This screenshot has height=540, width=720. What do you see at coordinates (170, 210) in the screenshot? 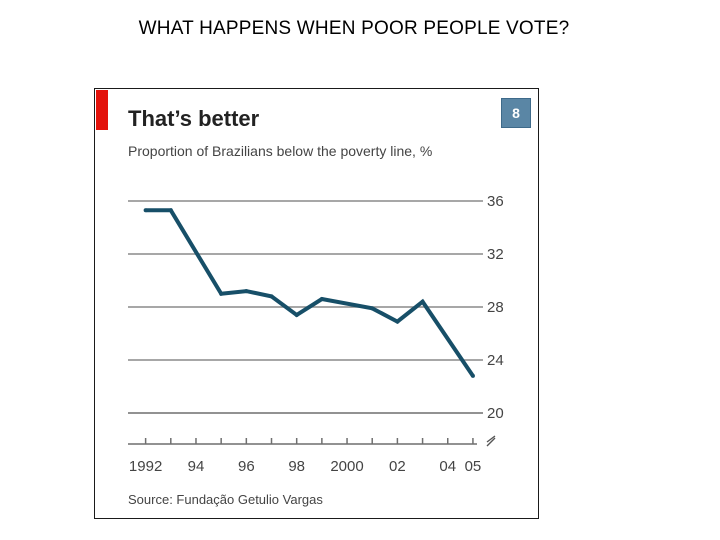
I see `data-point-1993` at bounding box center [170, 210].